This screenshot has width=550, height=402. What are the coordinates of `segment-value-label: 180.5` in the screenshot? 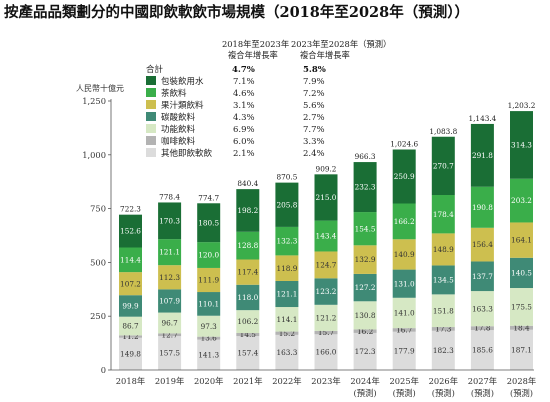 It's located at (208, 222).